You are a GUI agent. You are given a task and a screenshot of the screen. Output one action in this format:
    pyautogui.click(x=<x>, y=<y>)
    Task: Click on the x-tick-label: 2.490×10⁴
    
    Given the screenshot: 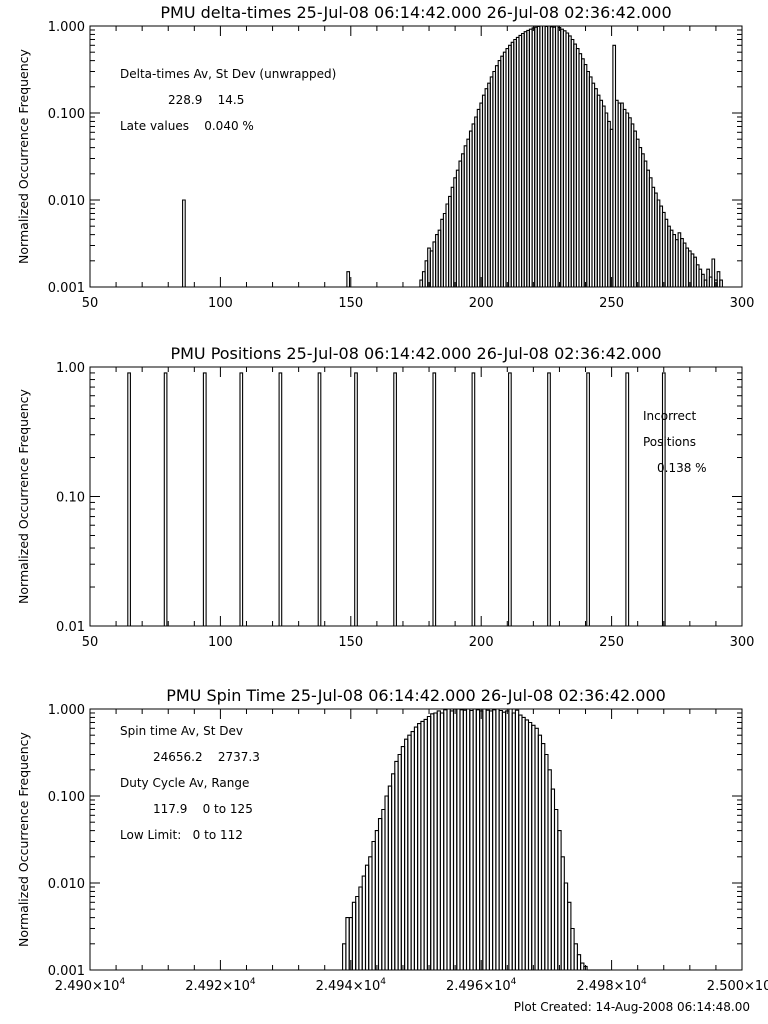 What is the action you would take?
    pyautogui.click(x=90, y=985)
    